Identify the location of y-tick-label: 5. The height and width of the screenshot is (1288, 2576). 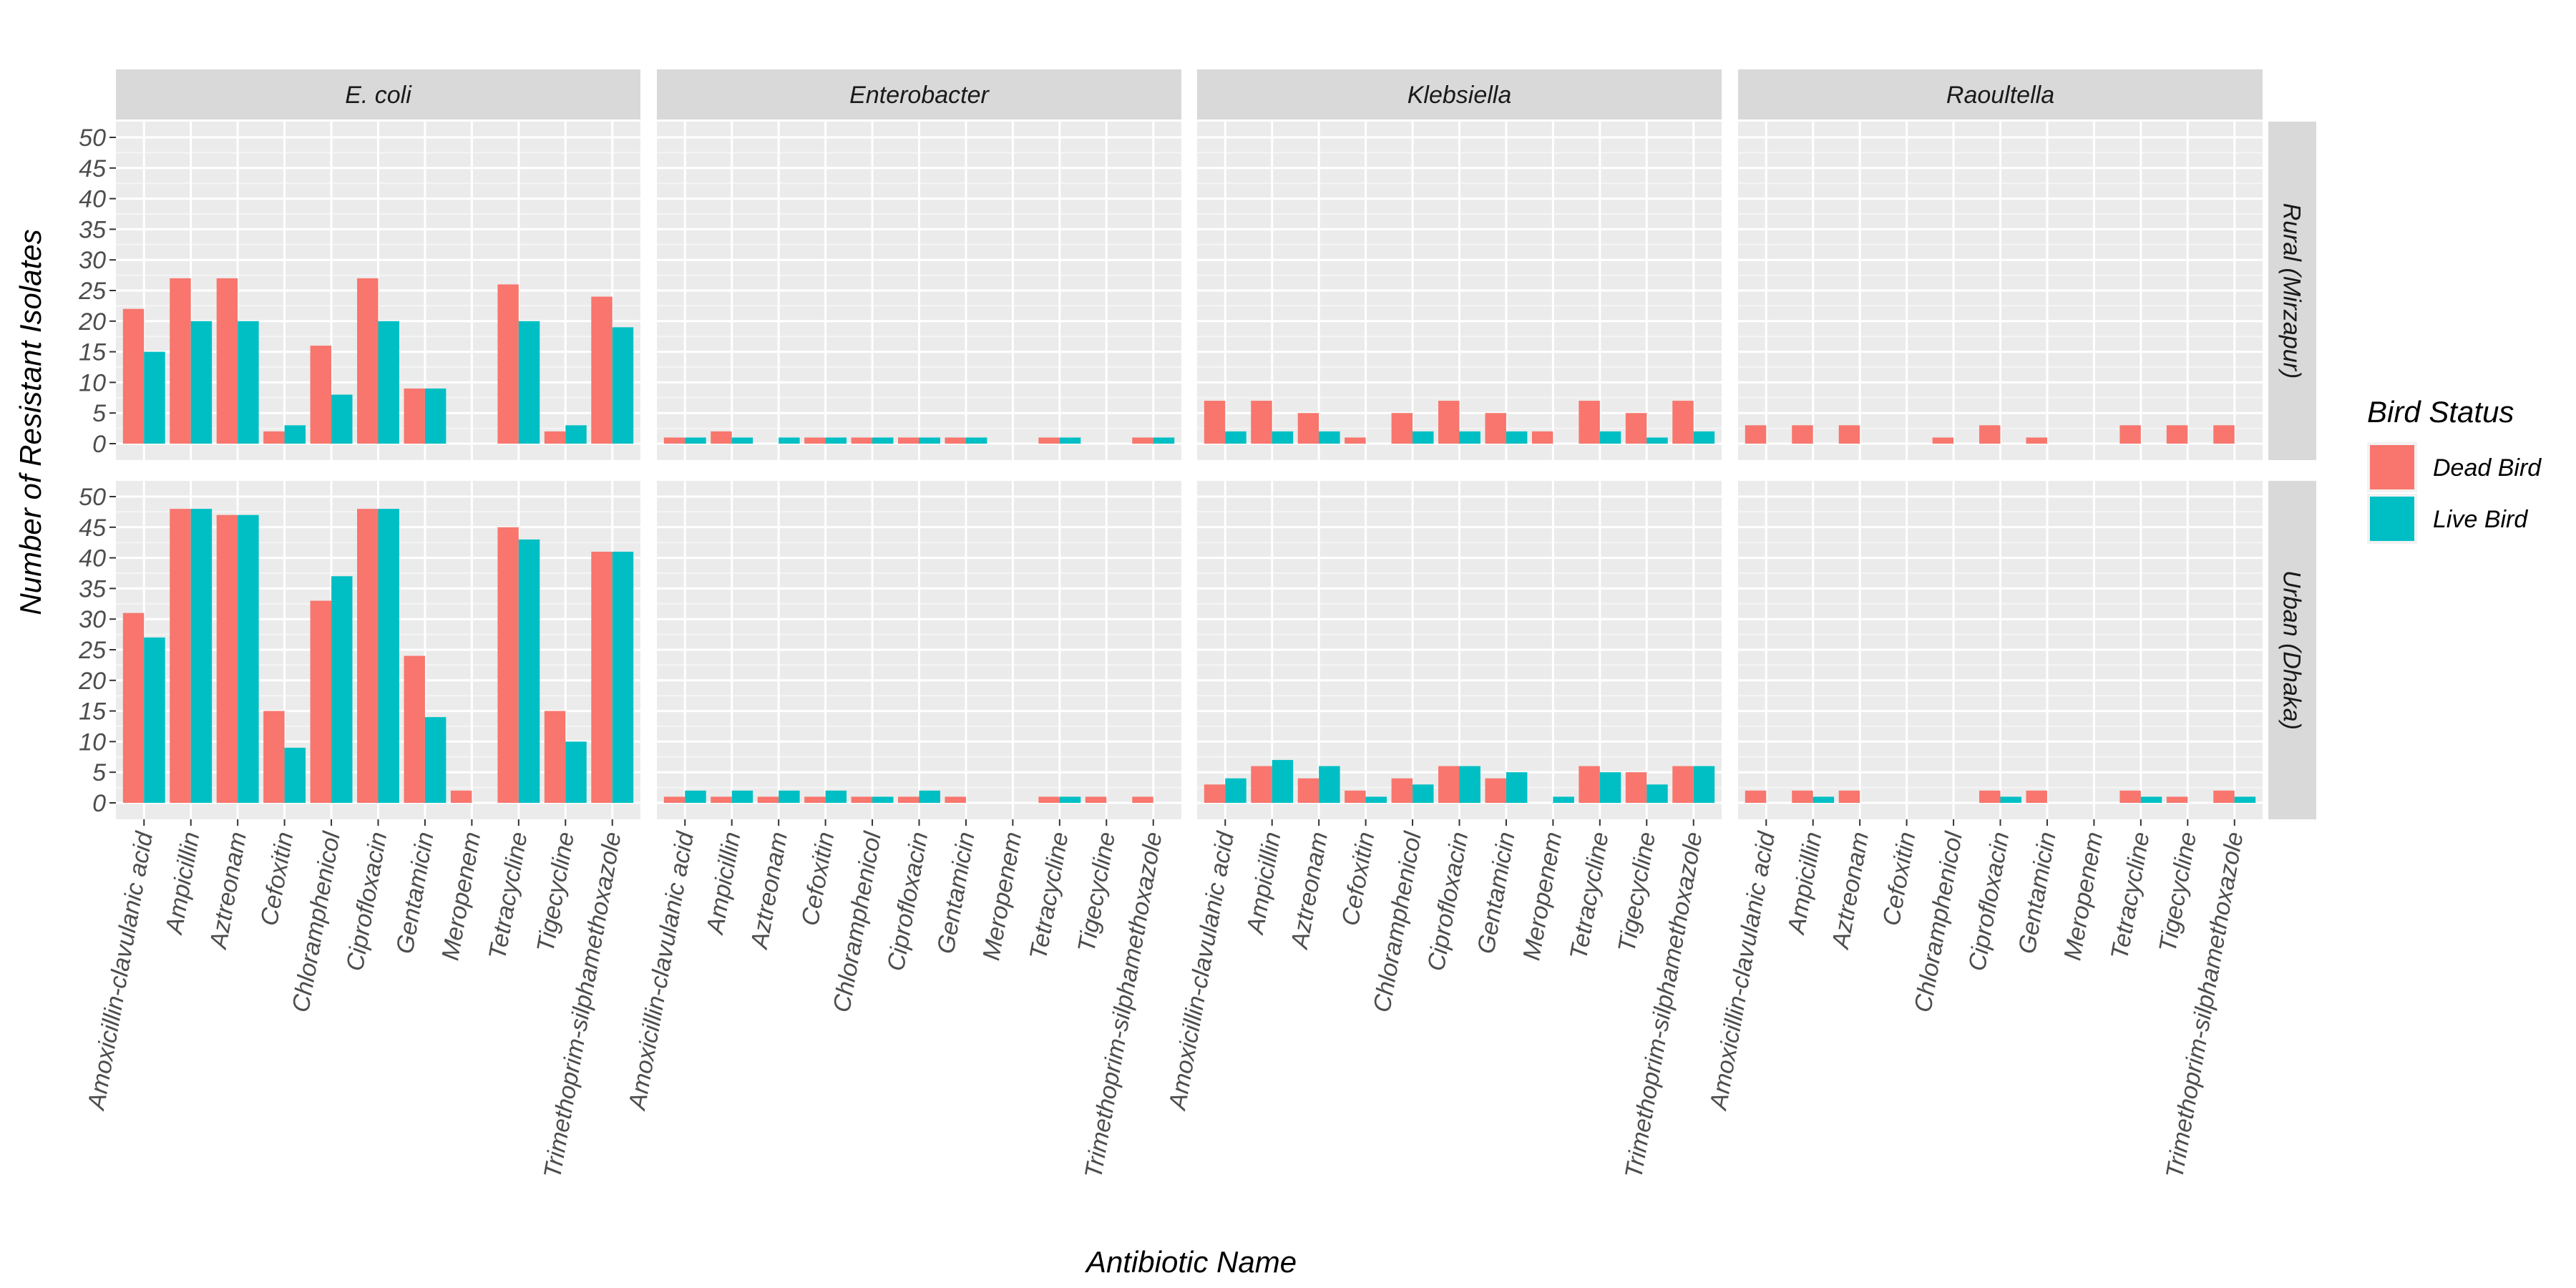
(99, 413).